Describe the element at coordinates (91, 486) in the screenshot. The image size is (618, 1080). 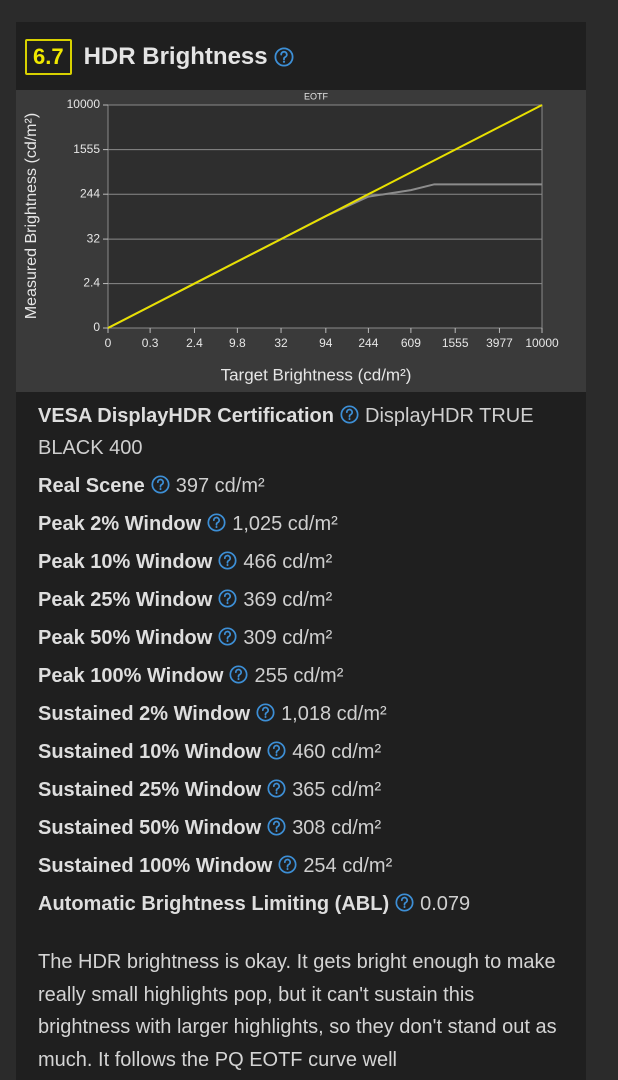
I see `spec-label: Real Scene` at that location.